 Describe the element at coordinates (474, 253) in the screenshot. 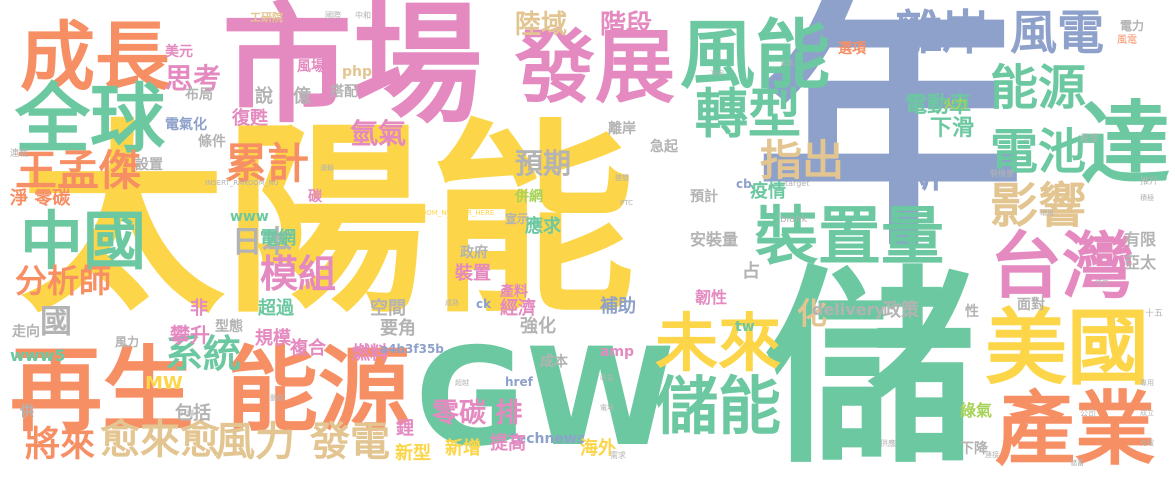

I see `word-zhengfu: 政府` at that location.